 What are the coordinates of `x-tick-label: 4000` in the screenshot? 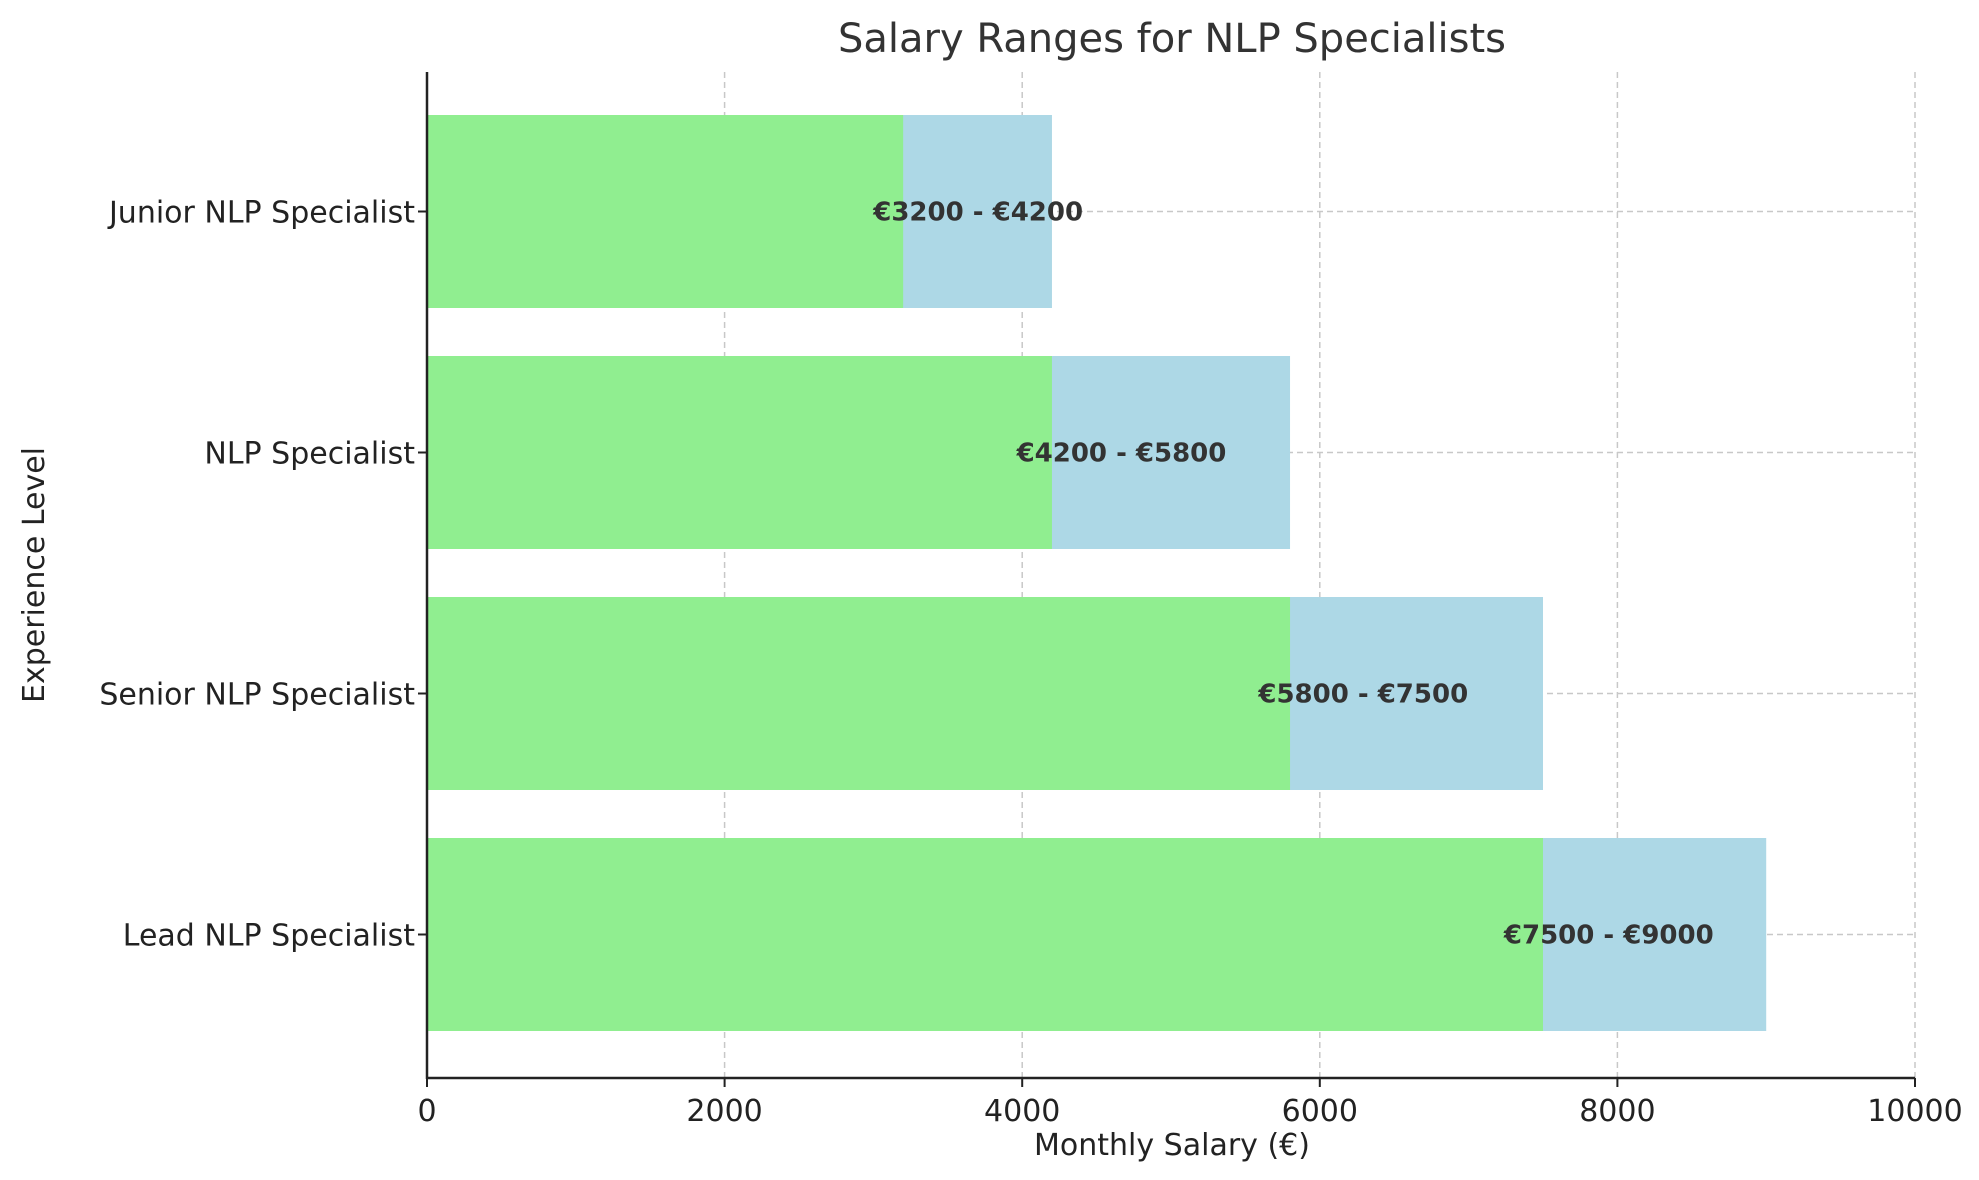 It's located at (1022, 1111).